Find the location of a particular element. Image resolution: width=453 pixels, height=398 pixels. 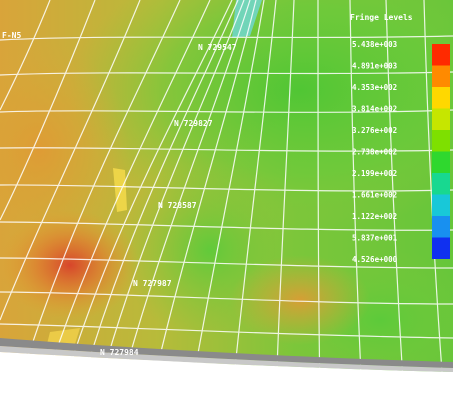

legend-level-value: 5.837e+001 is located at coordinates (375, 238).